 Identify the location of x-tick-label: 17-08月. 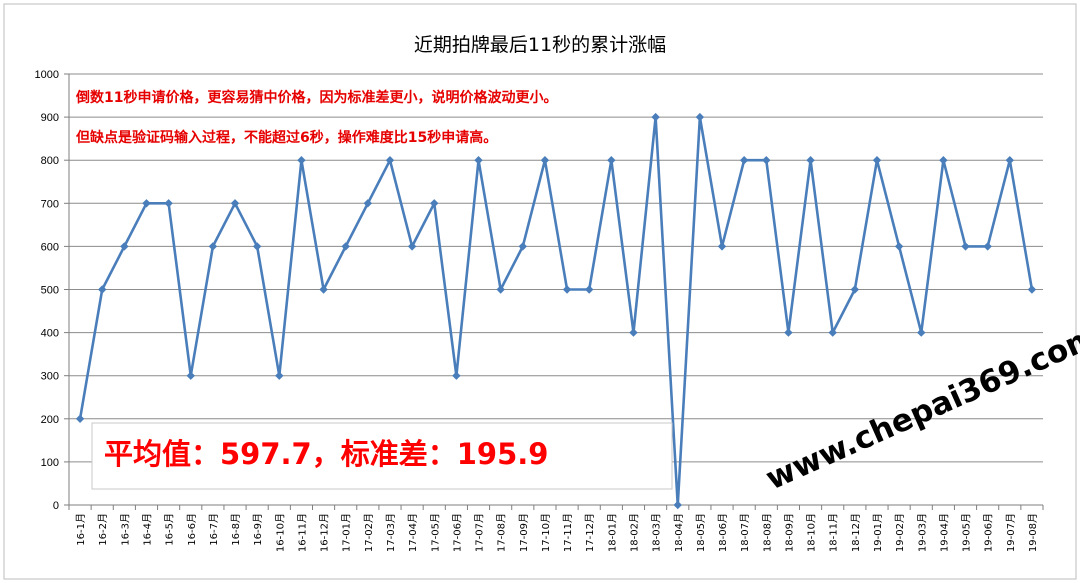
(502, 532).